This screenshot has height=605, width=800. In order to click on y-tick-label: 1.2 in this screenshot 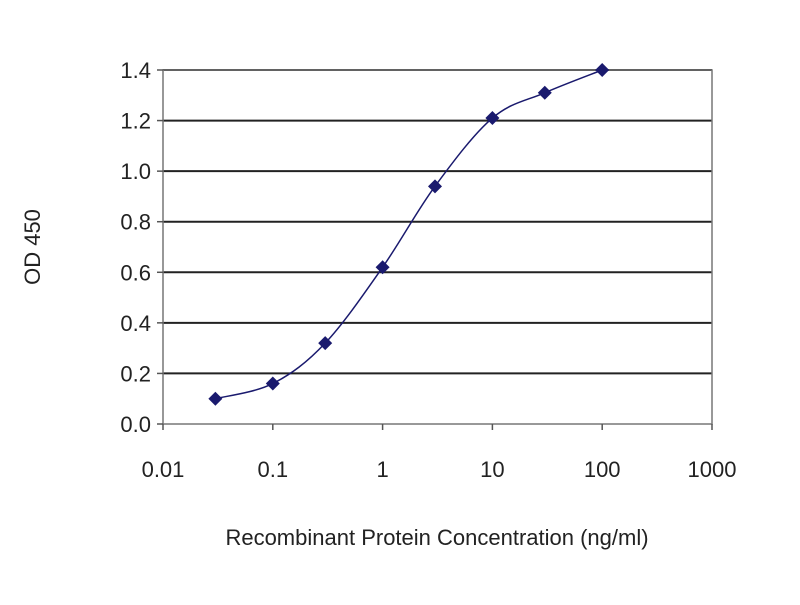, I will do `click(135, 121)`.